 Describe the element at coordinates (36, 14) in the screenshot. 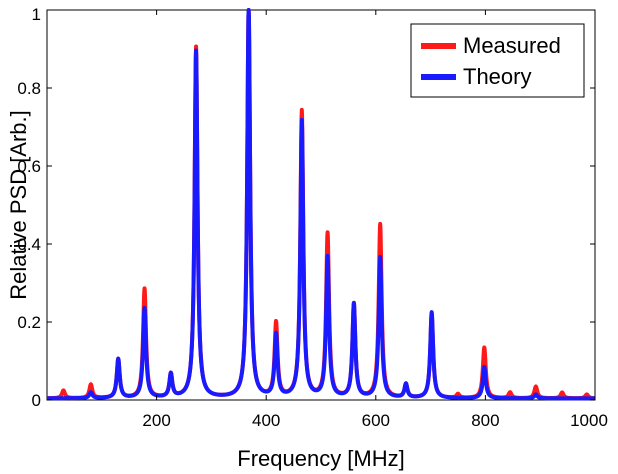

I see `y-tick-label: 1` at that location.